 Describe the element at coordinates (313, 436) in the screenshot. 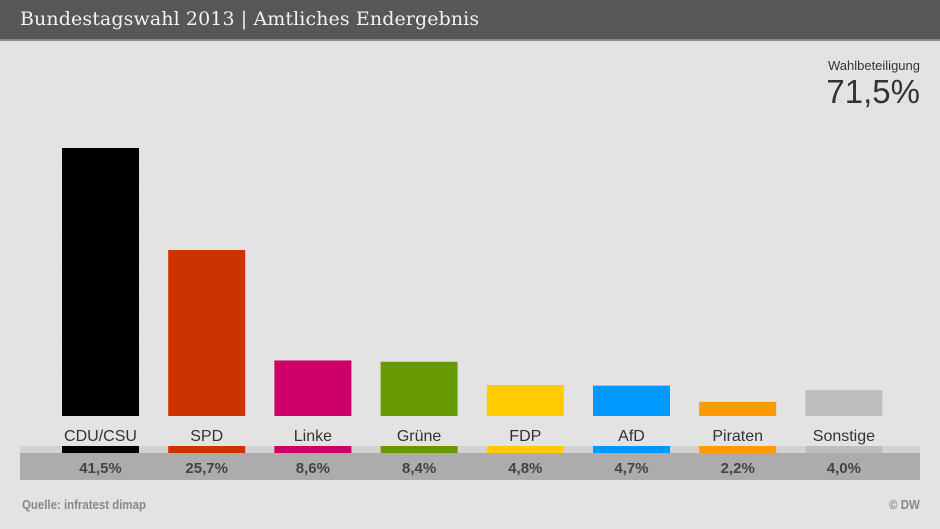

I see `category-label: Linke` at that location.